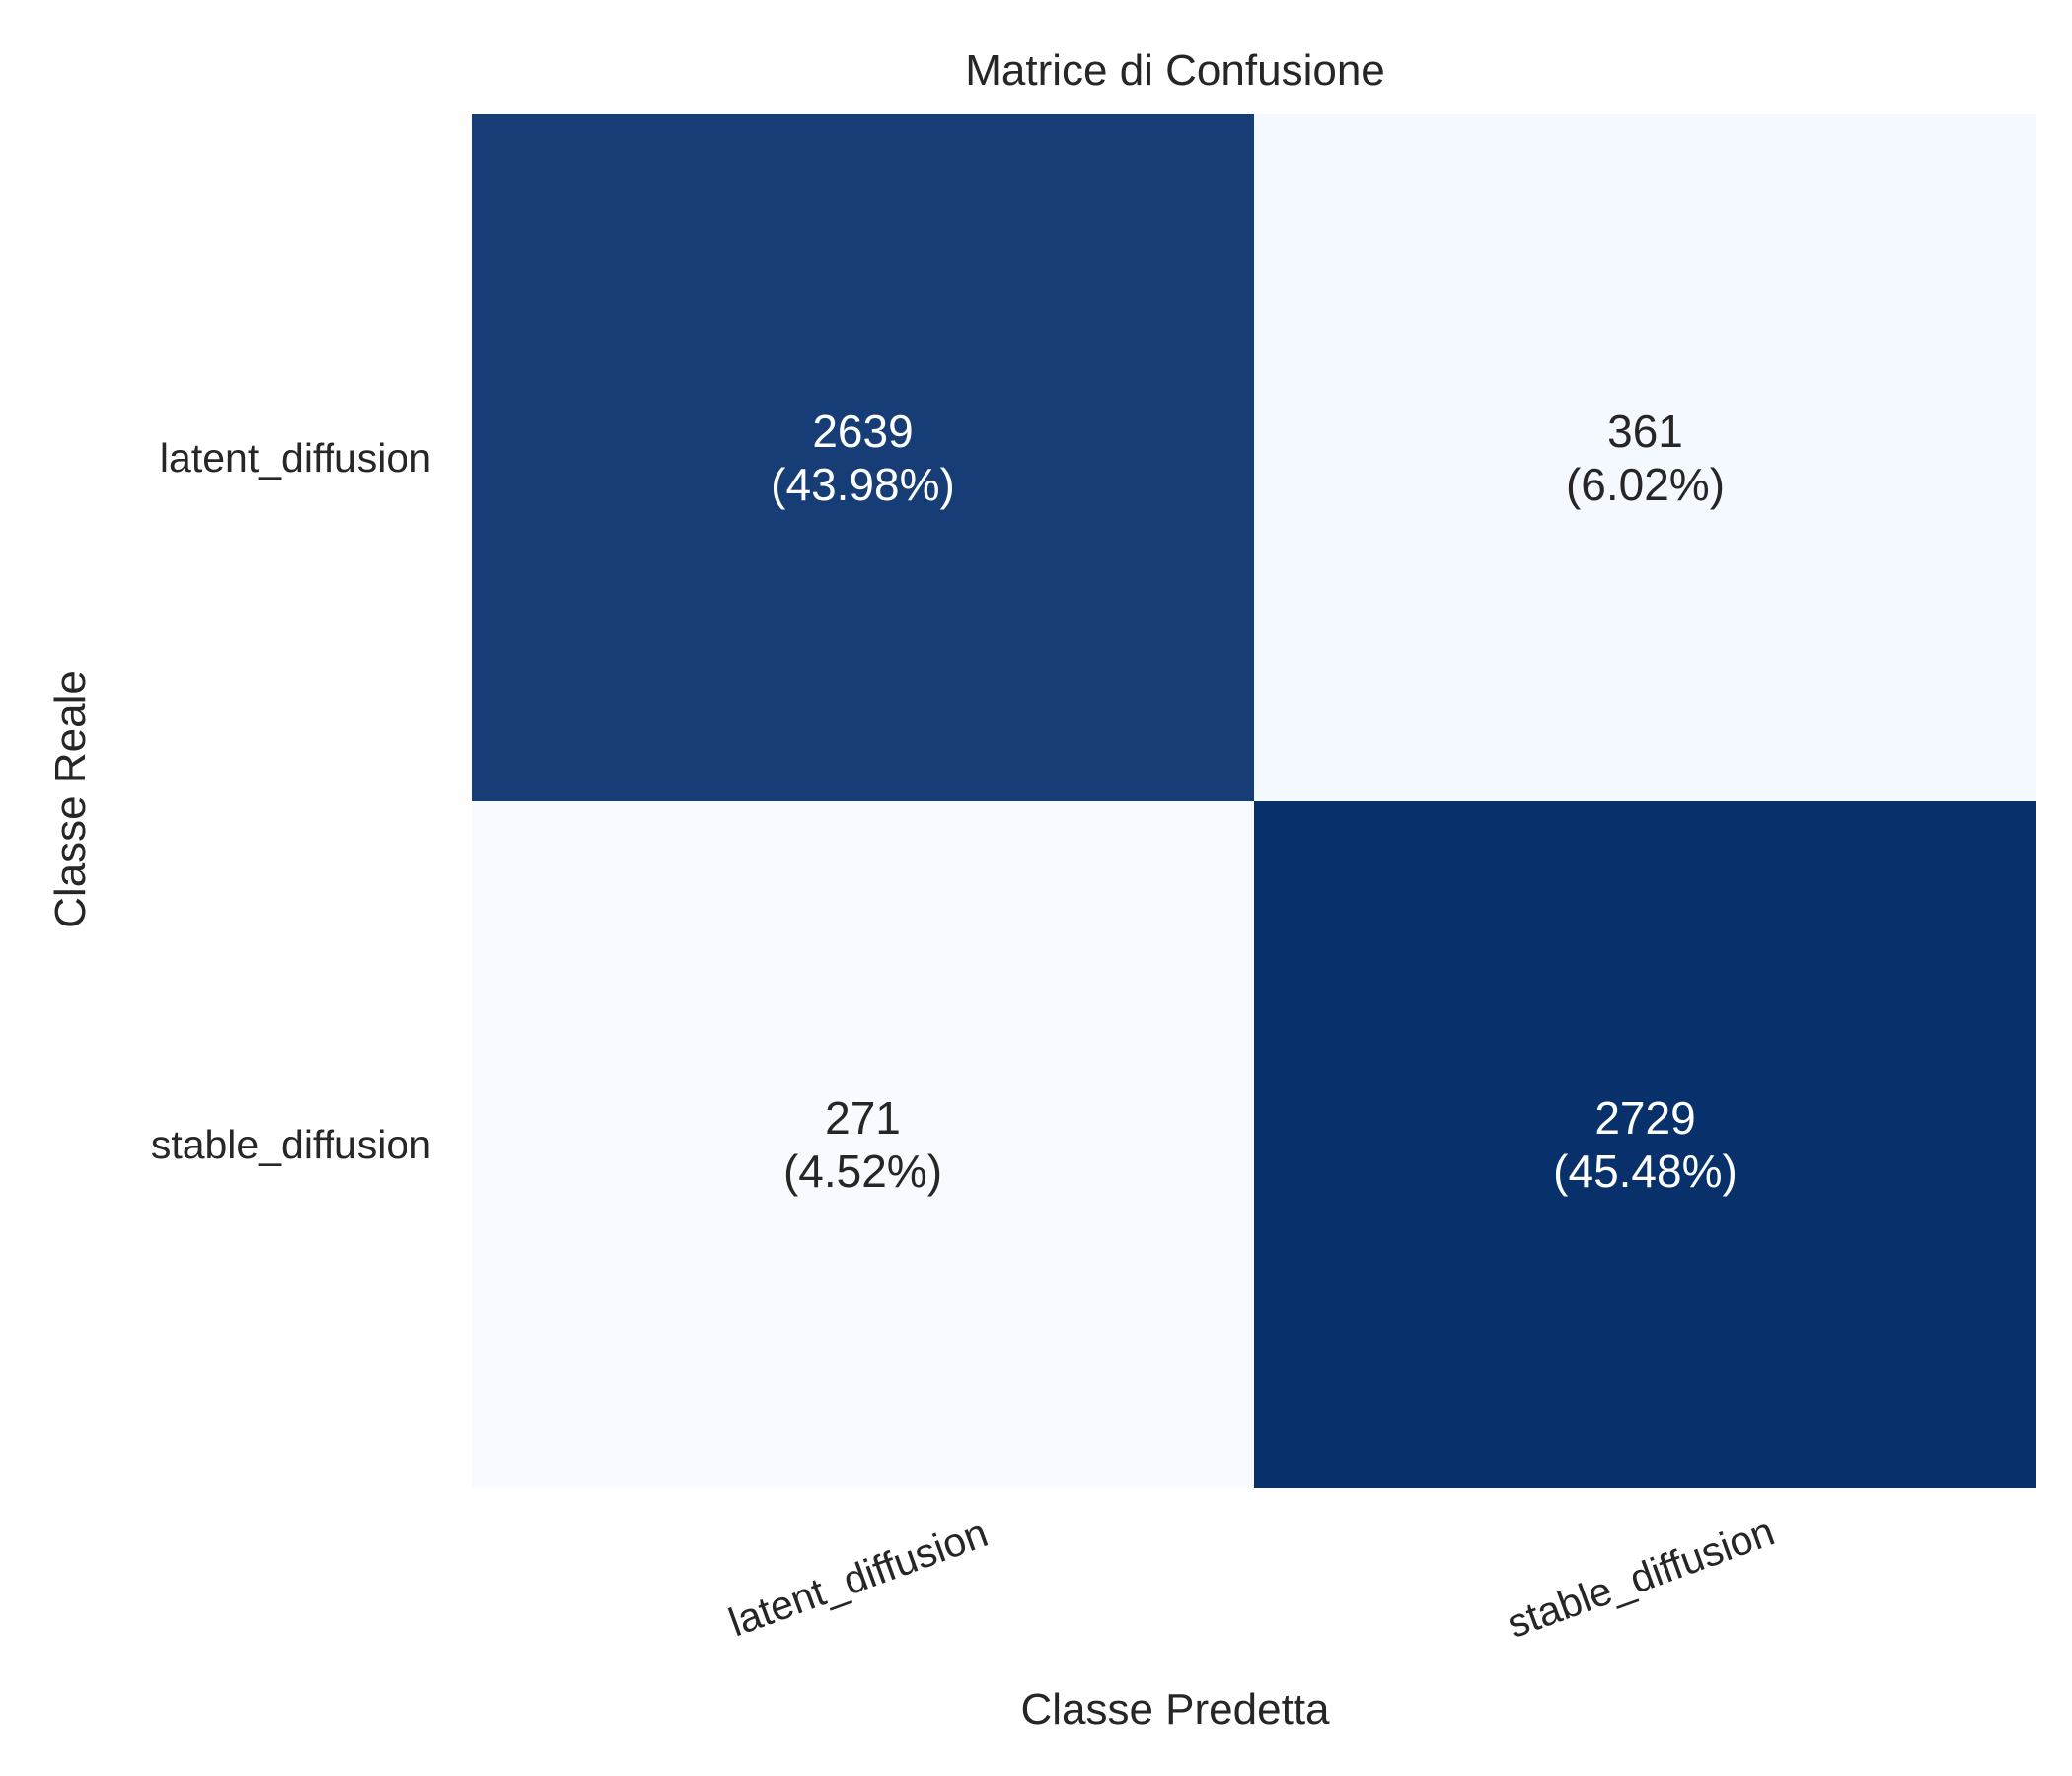 Image resolution: width=2072 pixels, height=1776 pixels. I want to click on y-tick-label-1: stable_diffusion, so click(291, 1144).